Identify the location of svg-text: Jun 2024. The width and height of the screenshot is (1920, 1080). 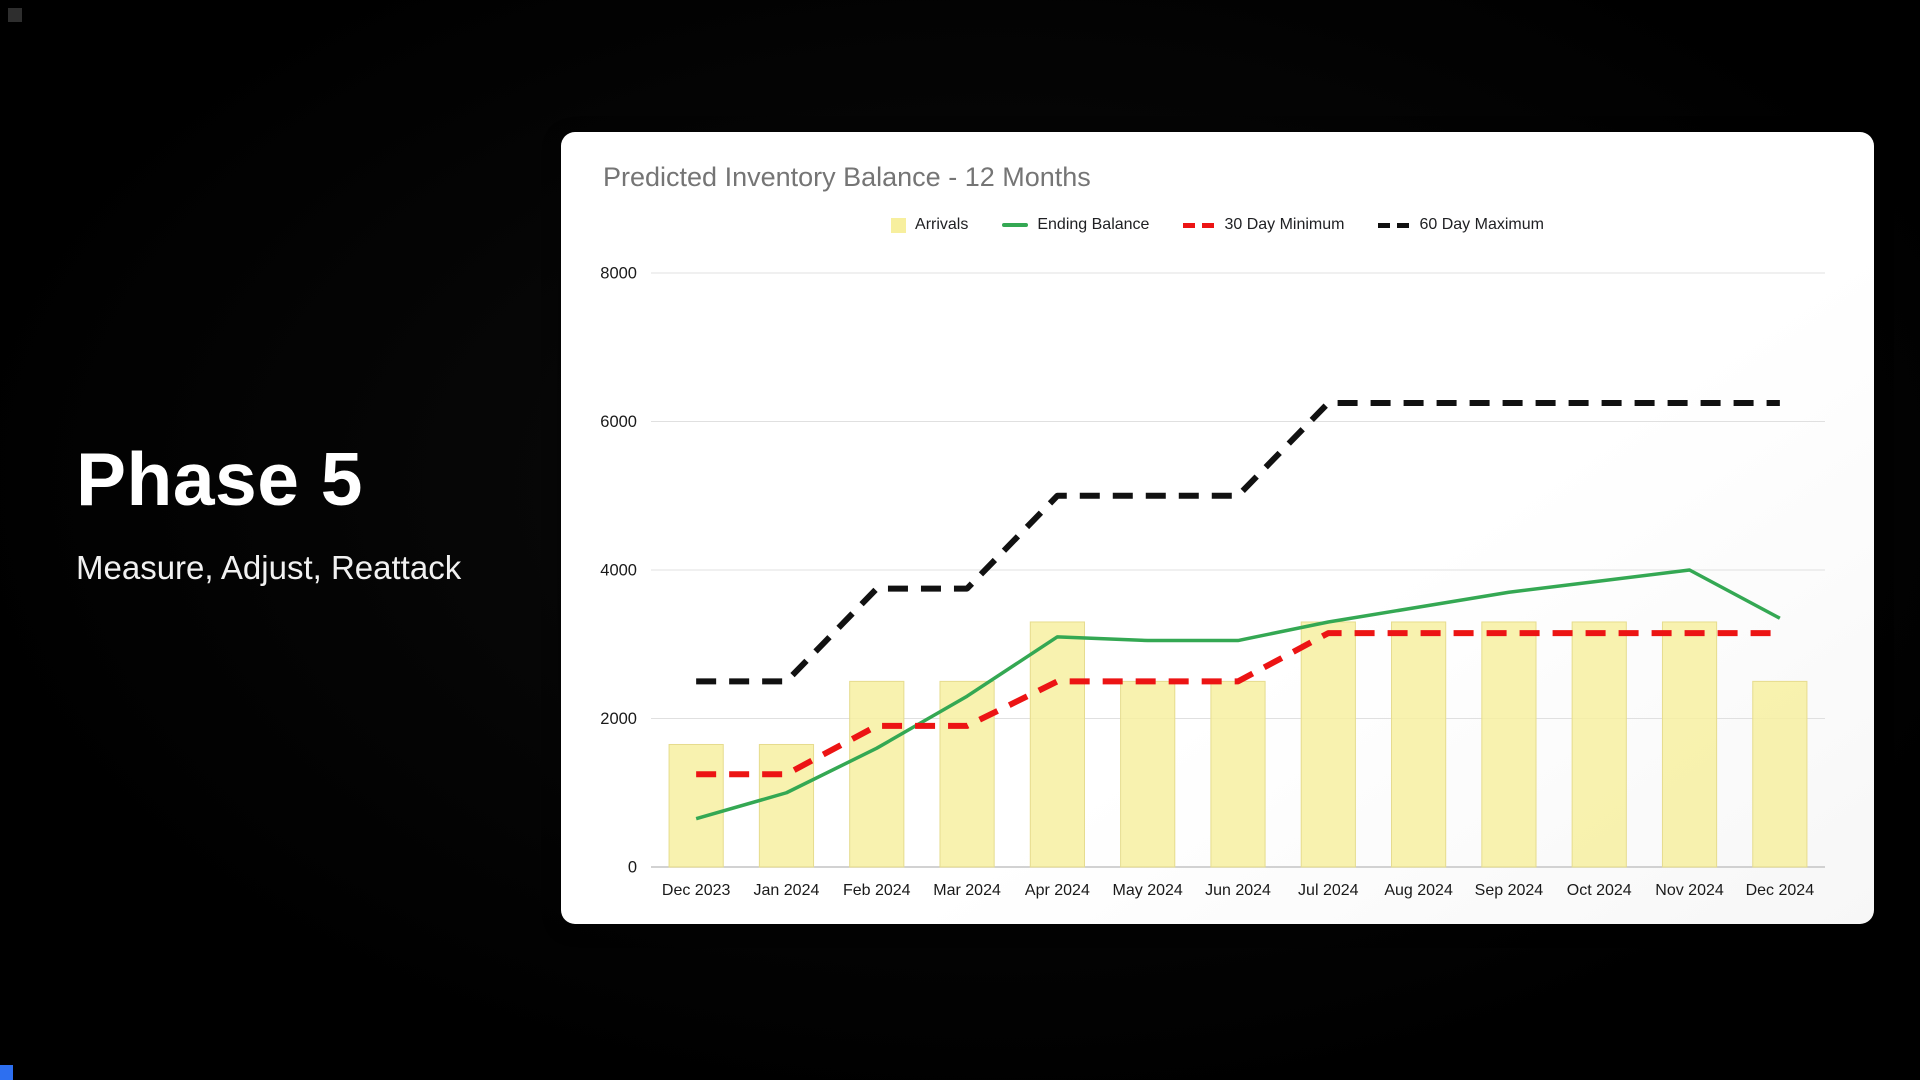
(1238, 890).